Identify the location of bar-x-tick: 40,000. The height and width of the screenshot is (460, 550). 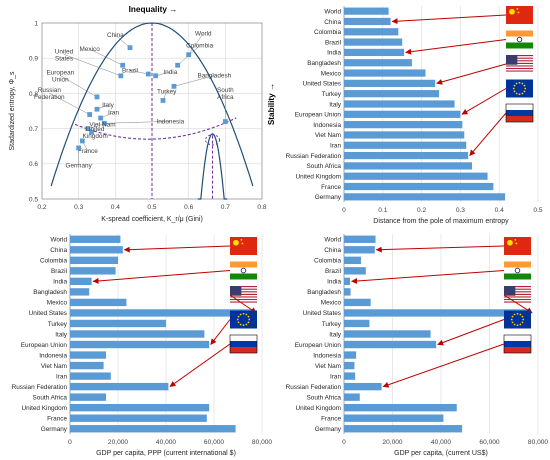
(441, 442).